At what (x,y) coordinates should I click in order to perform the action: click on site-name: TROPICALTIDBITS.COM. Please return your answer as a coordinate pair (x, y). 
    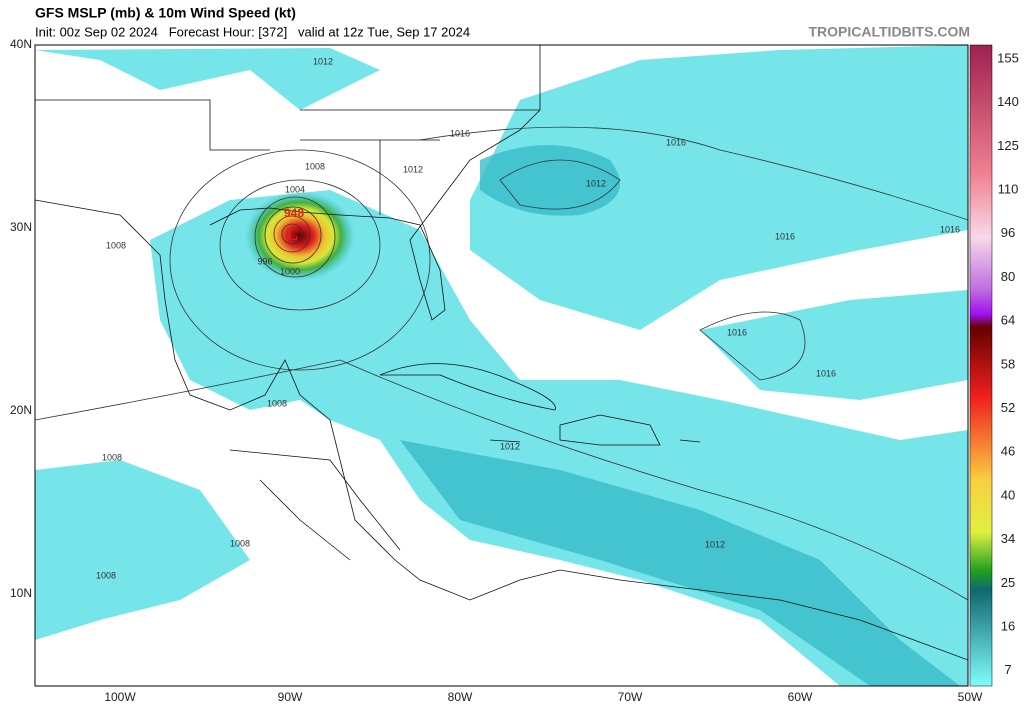
    Looking at the image, I should click on (889, 32).